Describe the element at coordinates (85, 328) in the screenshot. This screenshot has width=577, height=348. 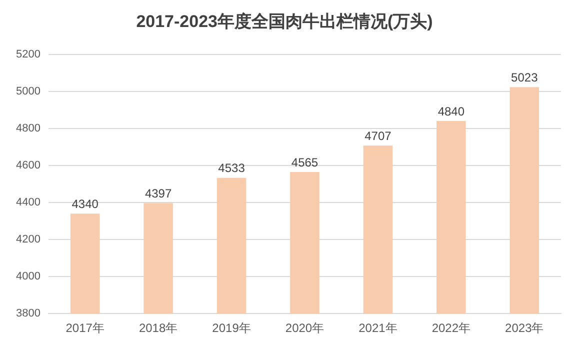
I see `x-tick-label: 2017年` at that location.